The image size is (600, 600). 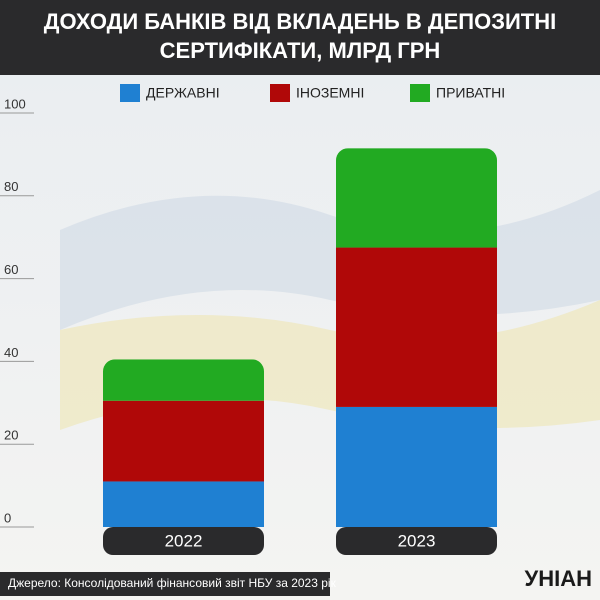 I want to click on header, so click(x=300, y=37).